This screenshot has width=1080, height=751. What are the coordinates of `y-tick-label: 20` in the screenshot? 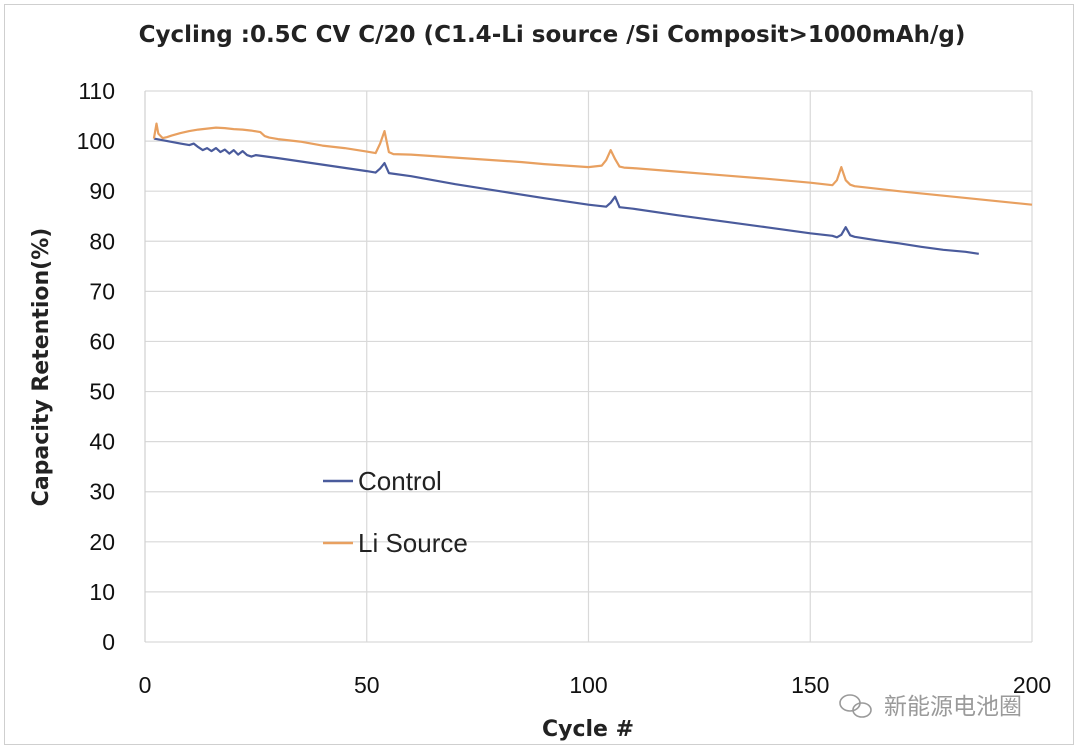 It's located at (102, 542).